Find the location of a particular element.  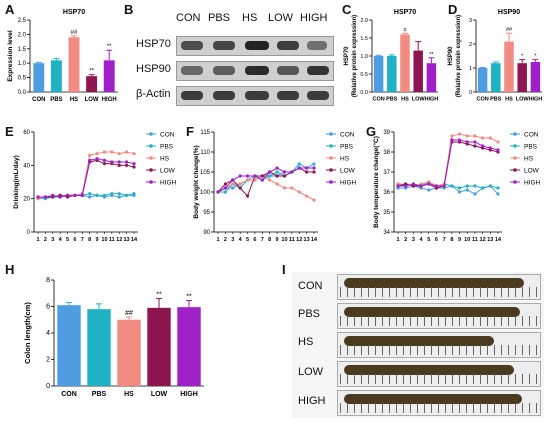

blot-column-label: LOW is located at coordinates (281, 18).